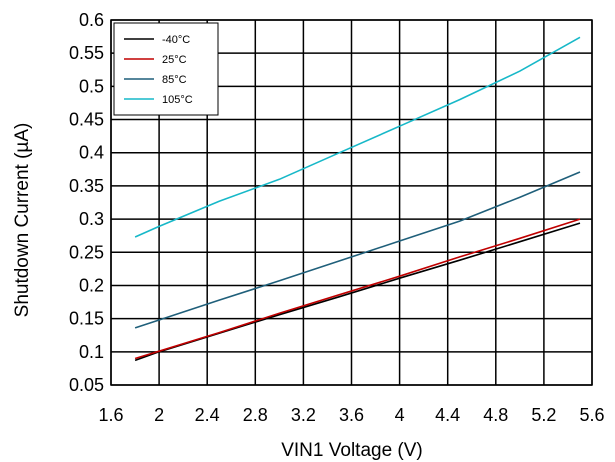  What do you see at coordinates (207, 415) in the screenshot?
I see `x-tick-label: 2.4` at bounding box center [207, 415].